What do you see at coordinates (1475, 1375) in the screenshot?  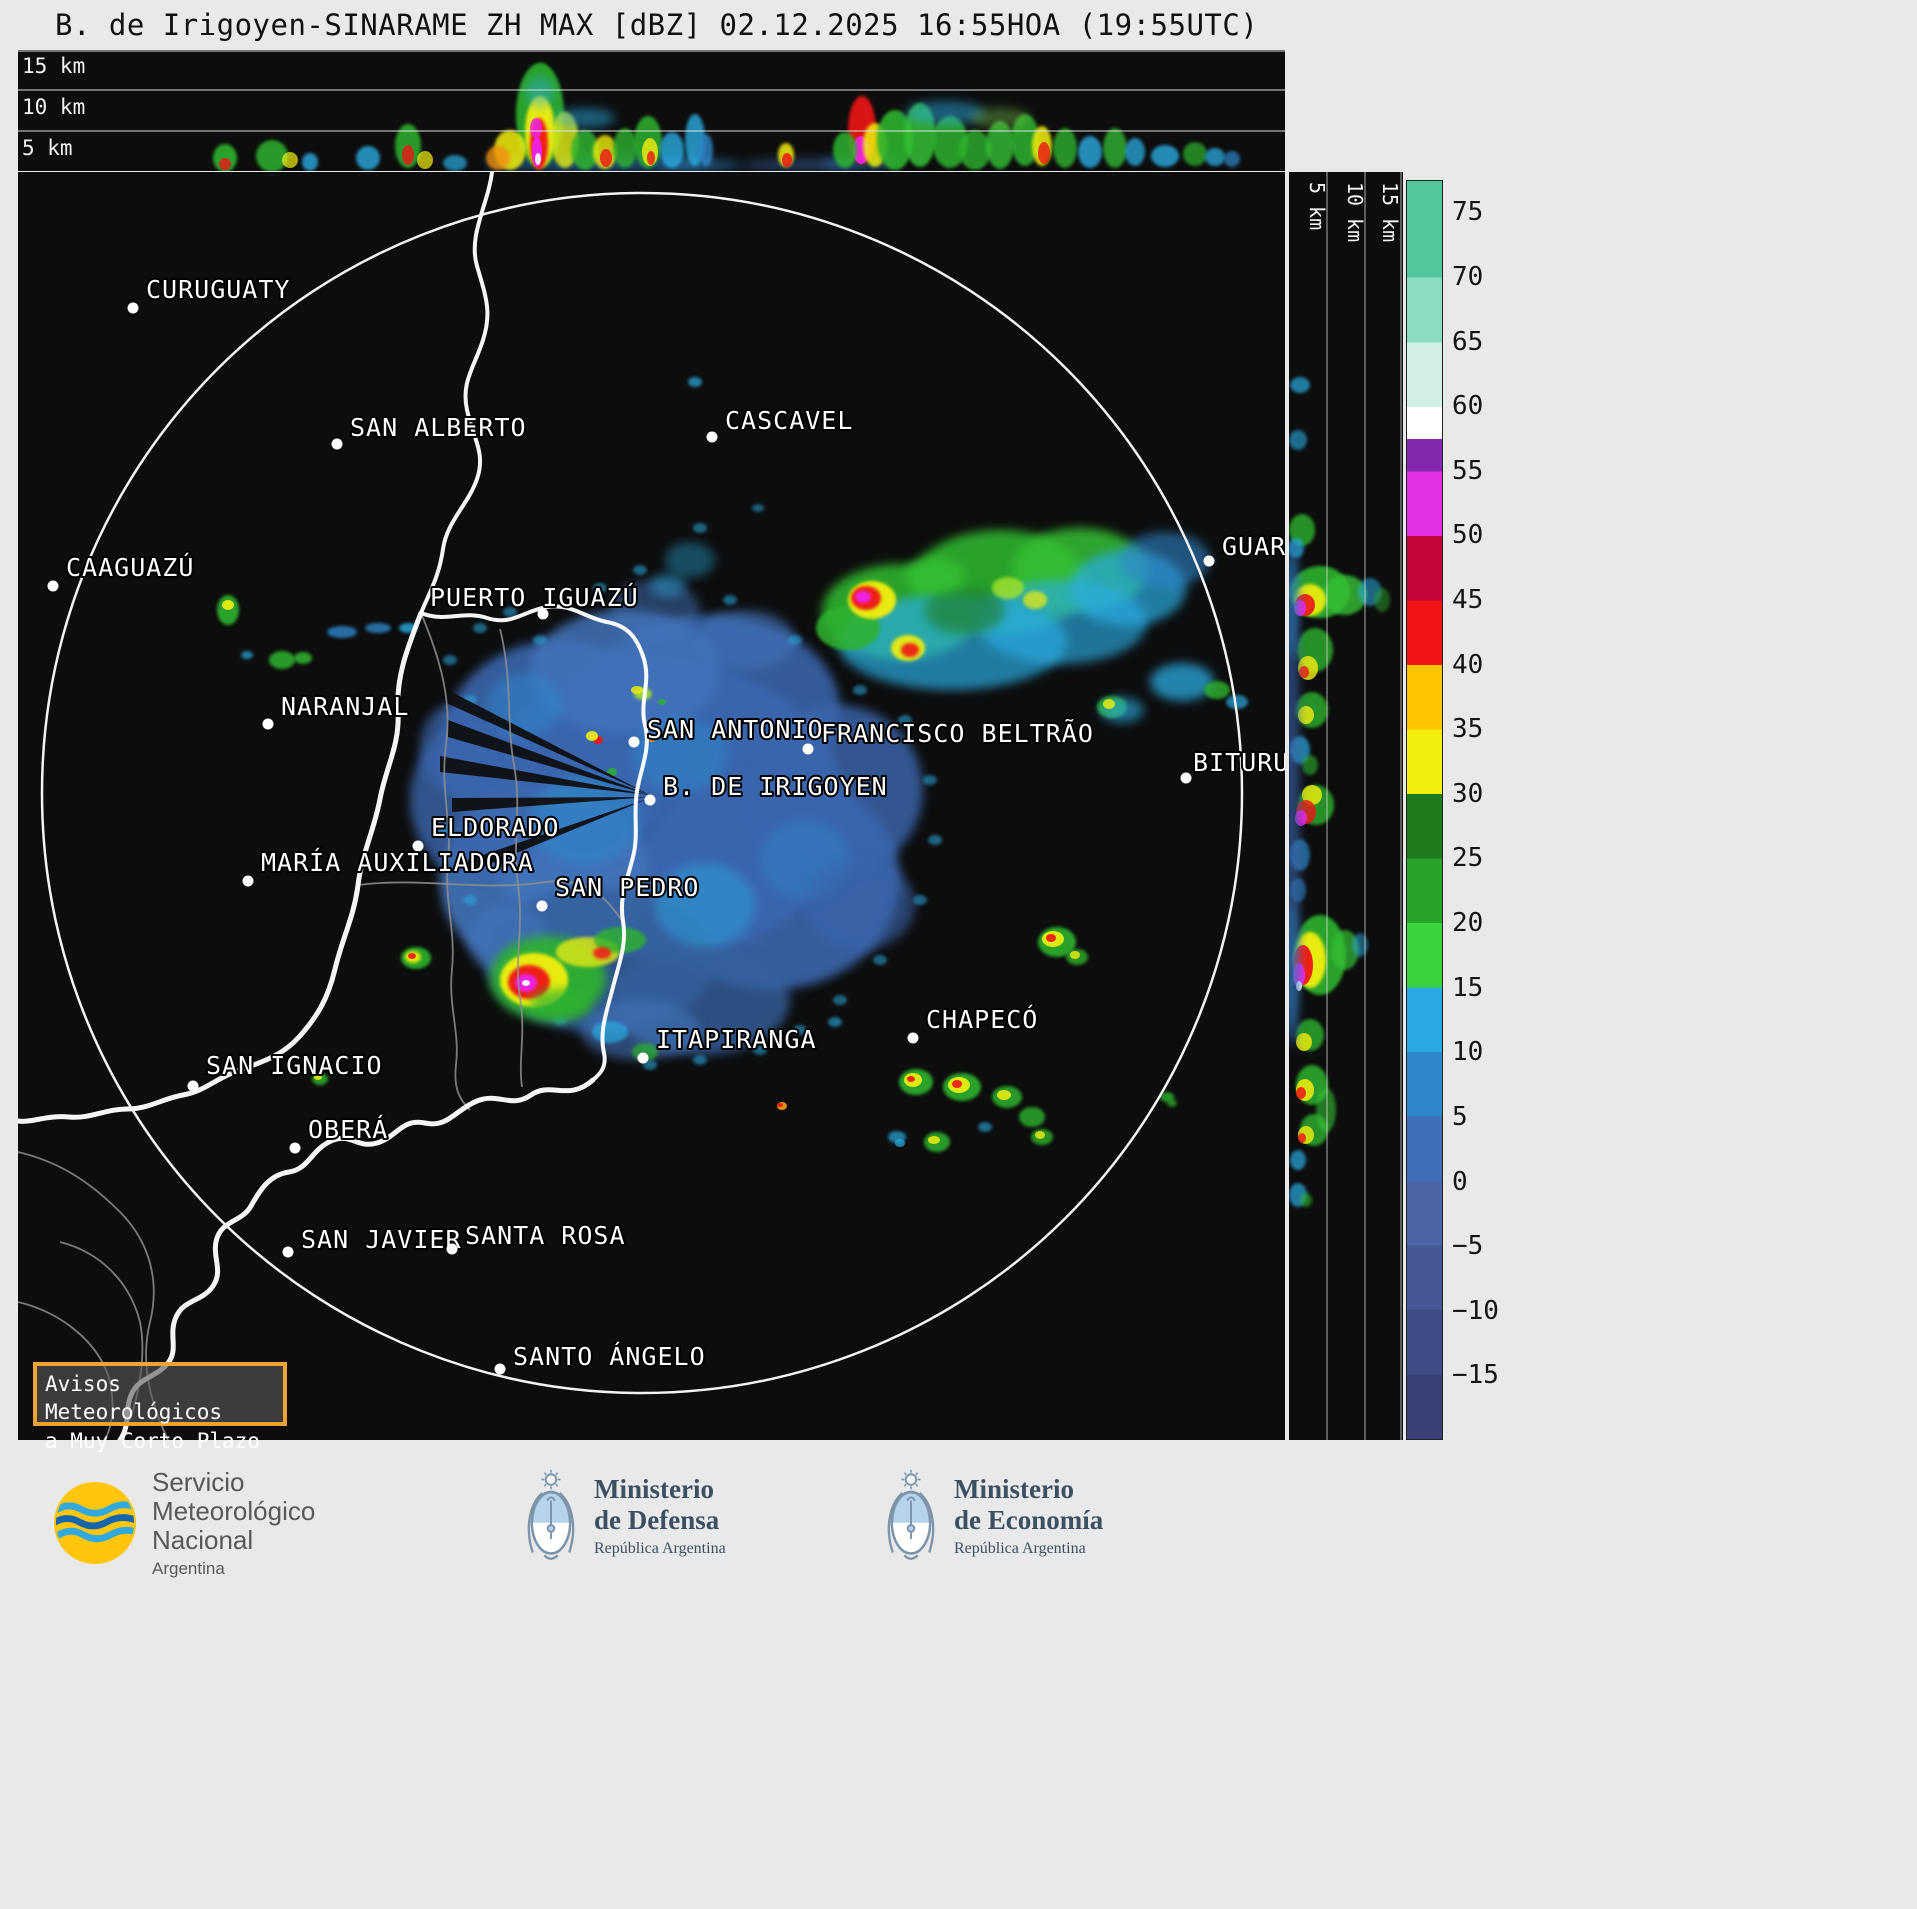 I see `dbz-tick-label: −15` at bounding box center [1475, 1375].